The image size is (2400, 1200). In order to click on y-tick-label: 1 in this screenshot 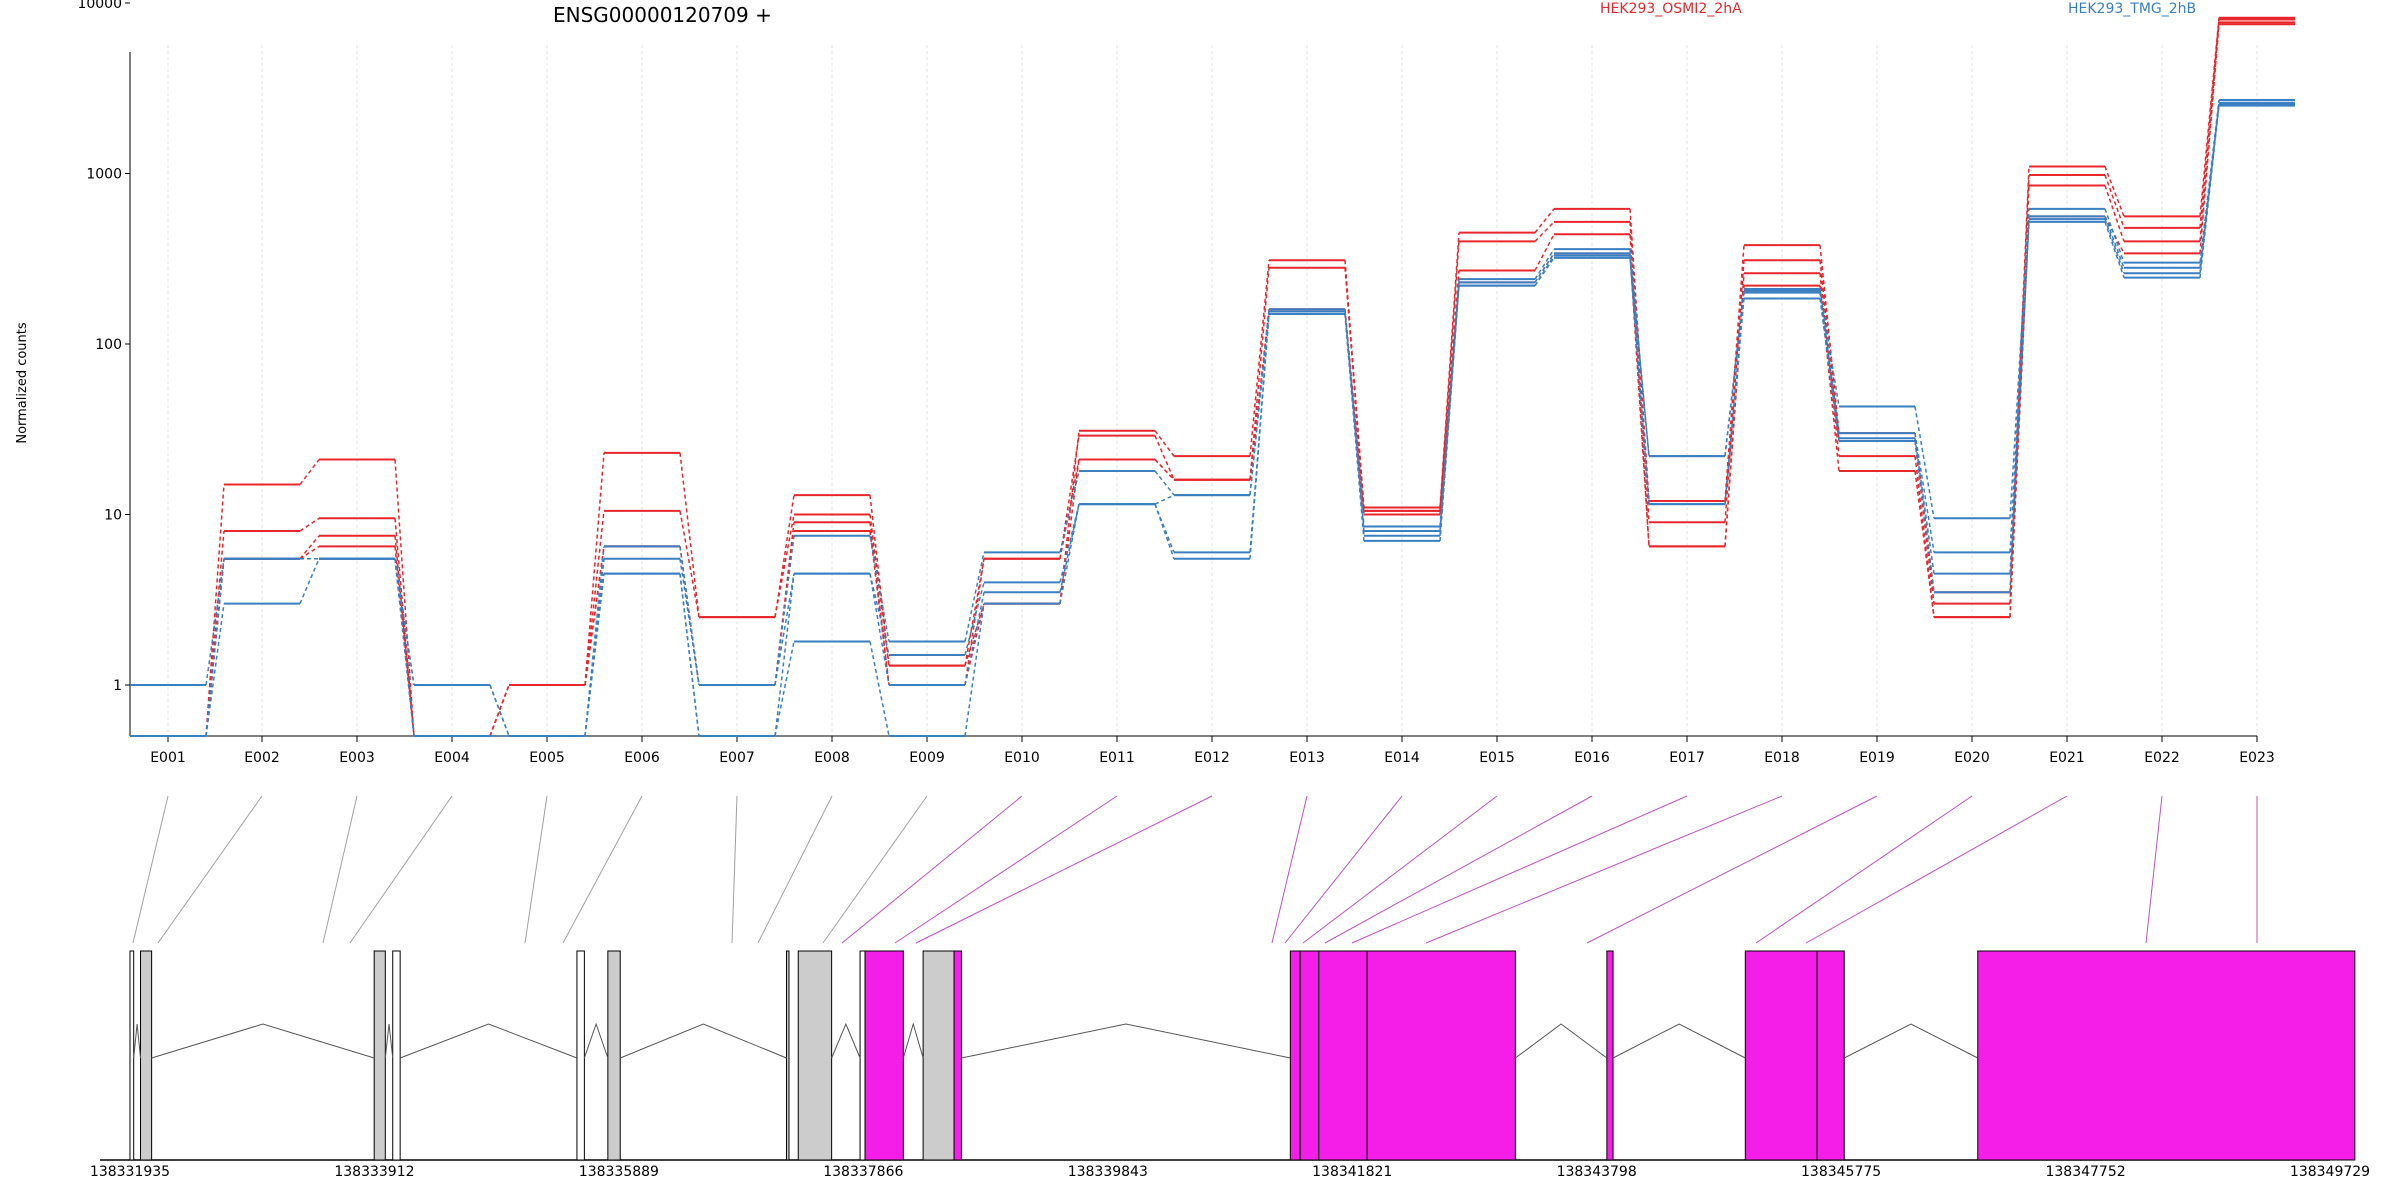, I will do `click(117, 686)`.